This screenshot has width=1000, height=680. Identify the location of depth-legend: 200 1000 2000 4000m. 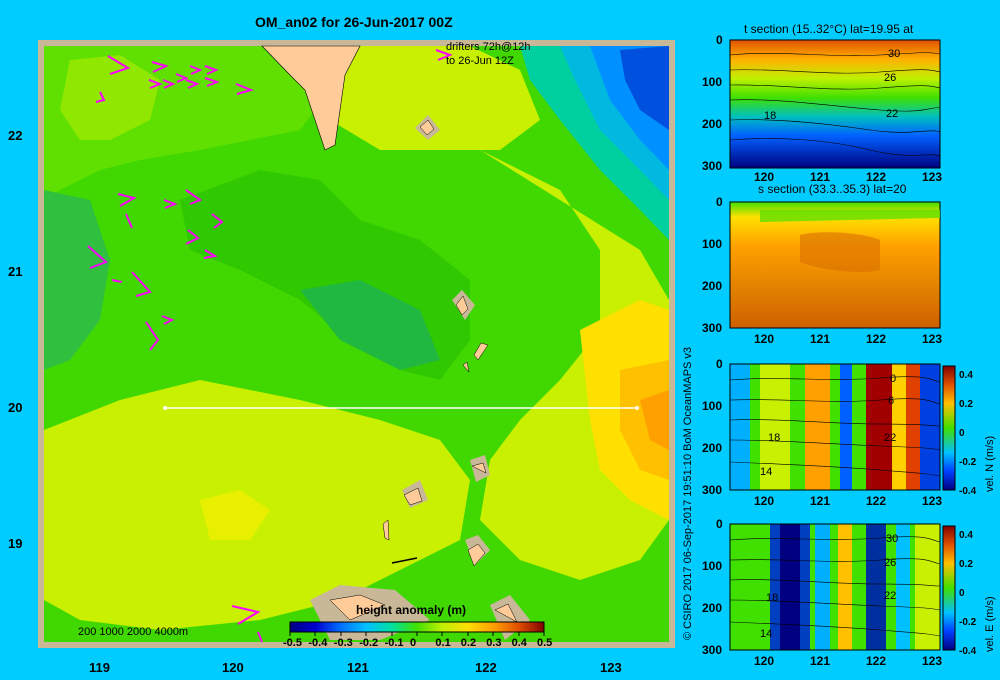
(133, 632).